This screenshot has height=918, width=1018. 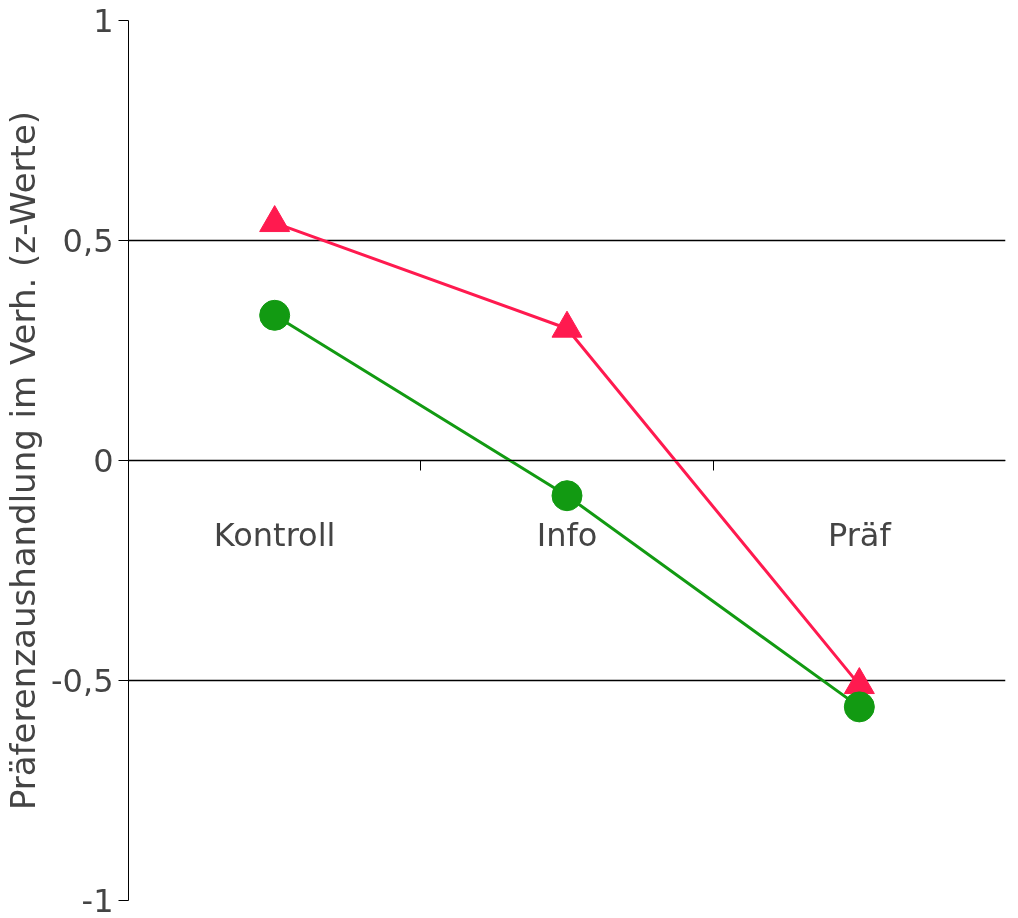 I want to click on x-tick-label: Präf, so click(x=859, y=534).